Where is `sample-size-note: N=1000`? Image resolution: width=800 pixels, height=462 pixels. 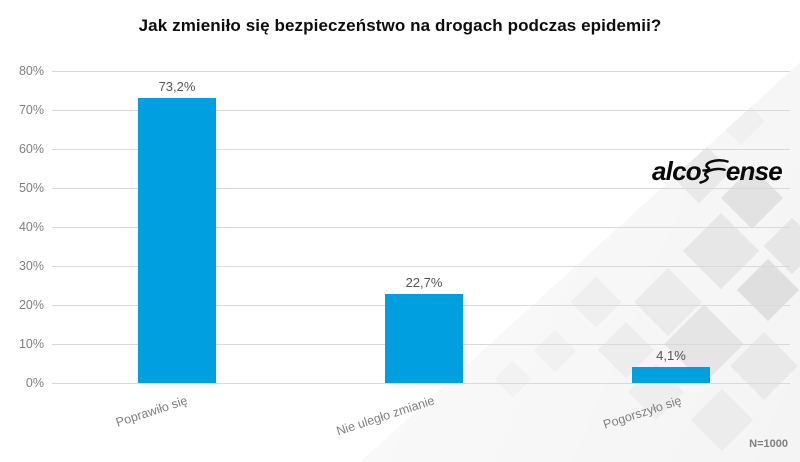 sample-size-note: N=1000 is located at coordinates (768, 444).